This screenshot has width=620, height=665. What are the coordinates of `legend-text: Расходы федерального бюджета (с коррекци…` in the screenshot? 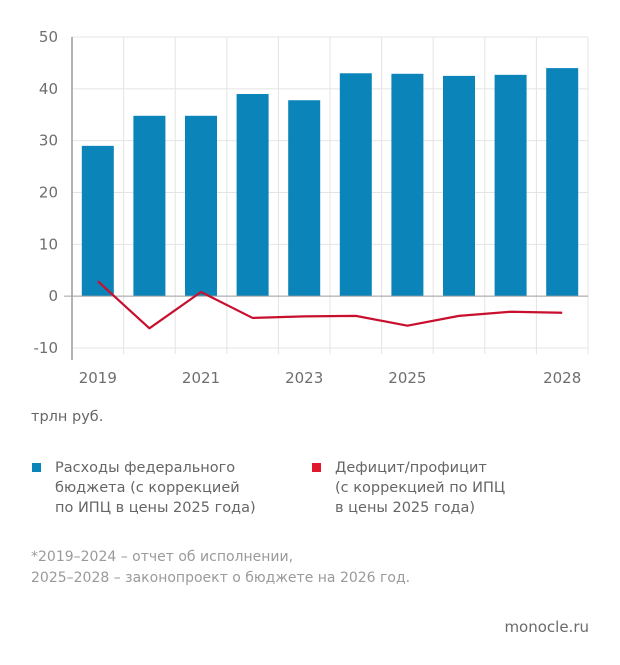 It's located at (170, 488).